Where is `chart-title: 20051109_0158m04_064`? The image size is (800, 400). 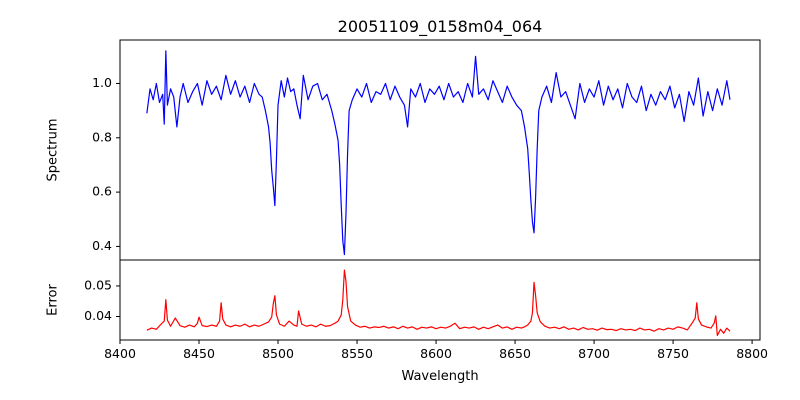 chart-title: 20051109_0158m04_064 is located at coordinates (440, 27).